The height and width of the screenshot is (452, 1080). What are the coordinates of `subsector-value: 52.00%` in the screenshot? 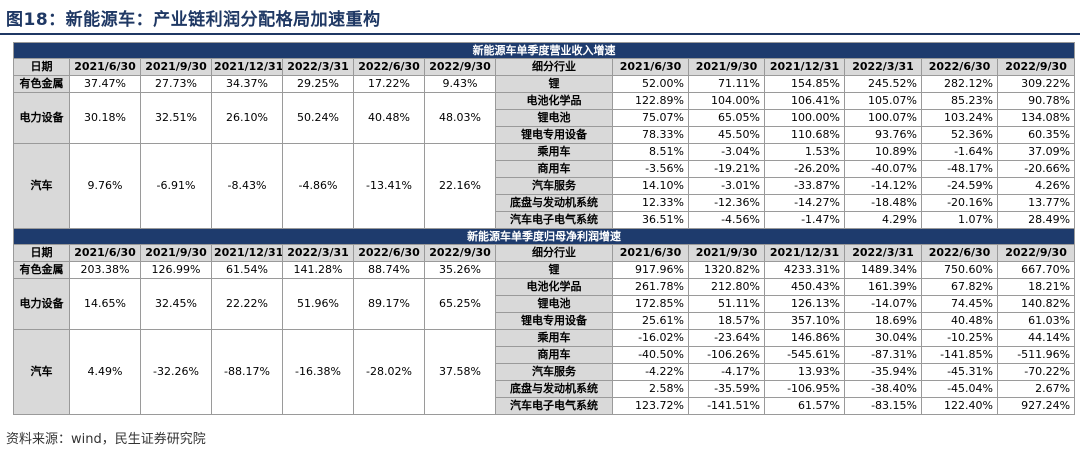 It's located at (650, 84).